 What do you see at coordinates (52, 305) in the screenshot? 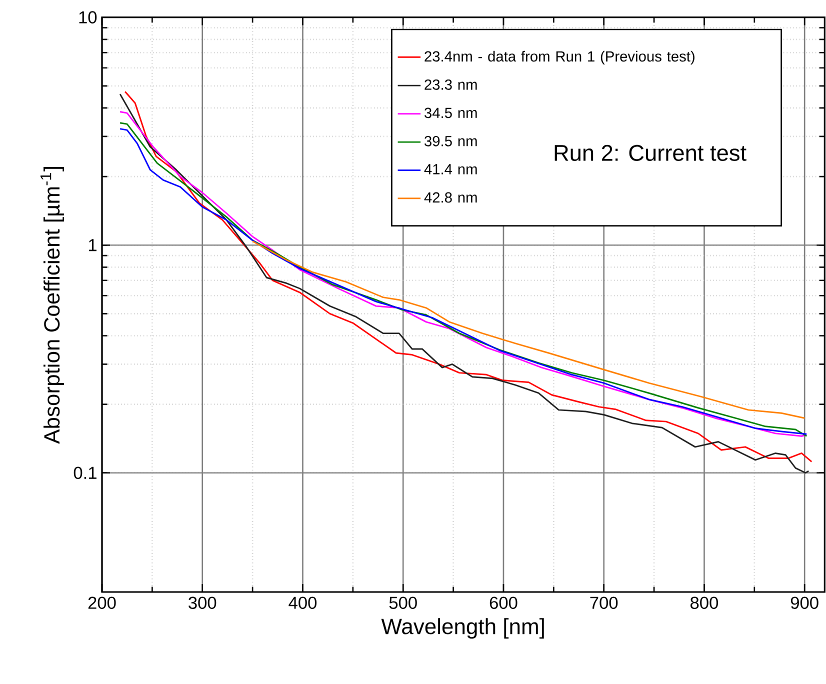
I see `y-axis-title: Absorption Coefficient [µm$^{-1}$]` at bounding box center [52, 305].